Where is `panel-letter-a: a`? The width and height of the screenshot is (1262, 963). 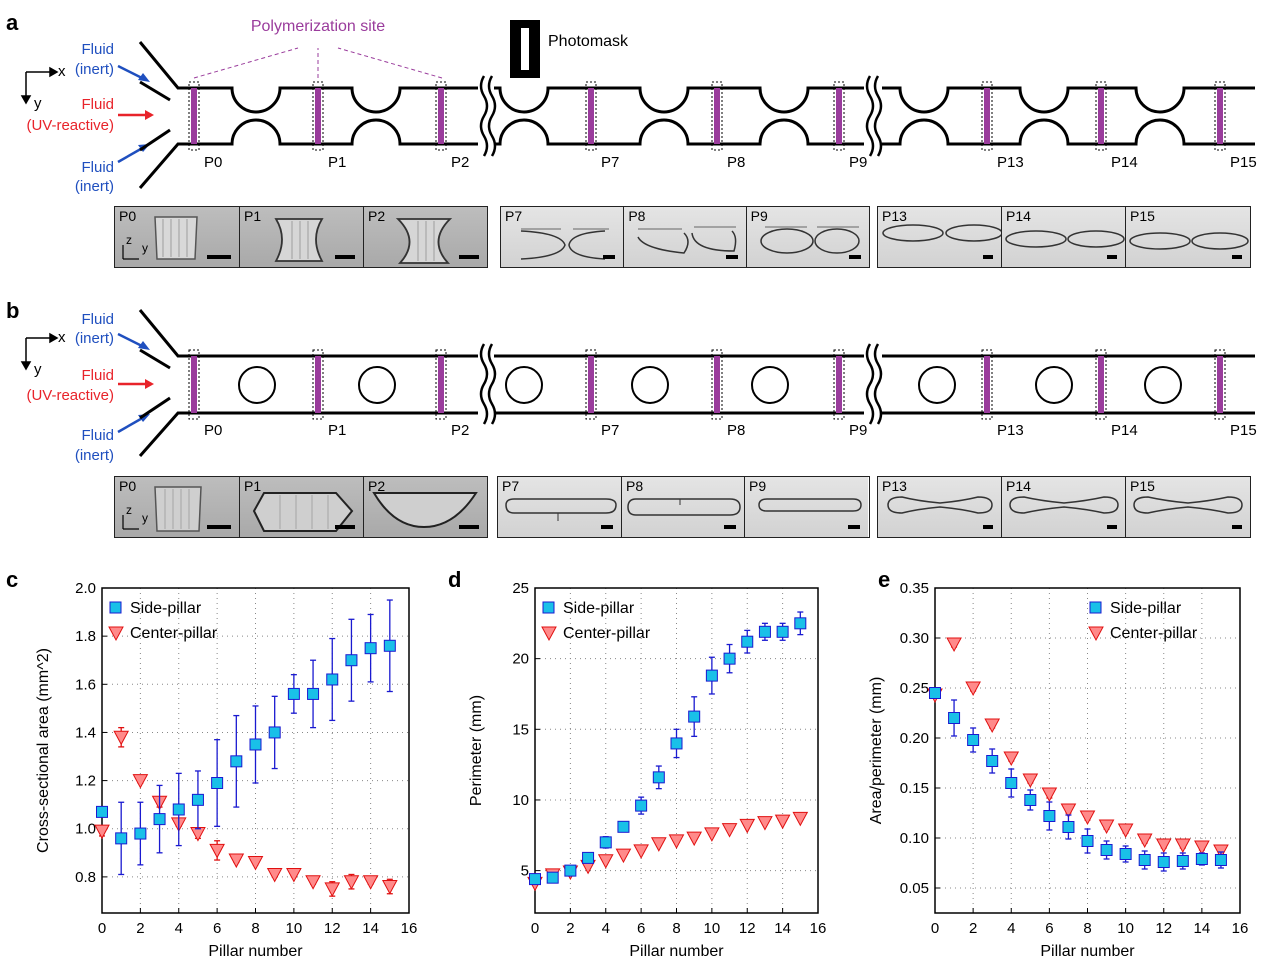
panel-letter-a: a is located at coordinates (12, 22).